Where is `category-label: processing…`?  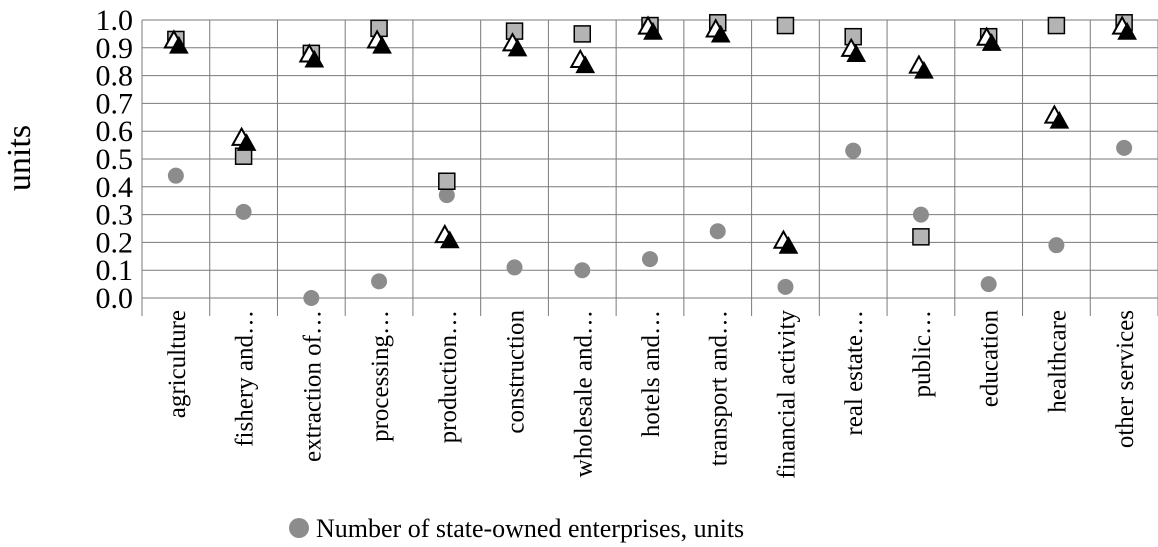
category-label: processing… is located at coordinates (380, 376).